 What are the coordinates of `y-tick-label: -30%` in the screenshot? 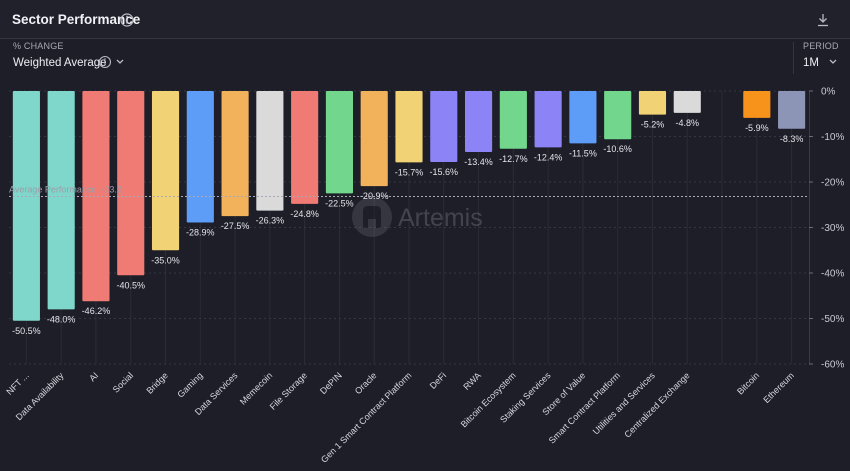 It's located at (832, 228).